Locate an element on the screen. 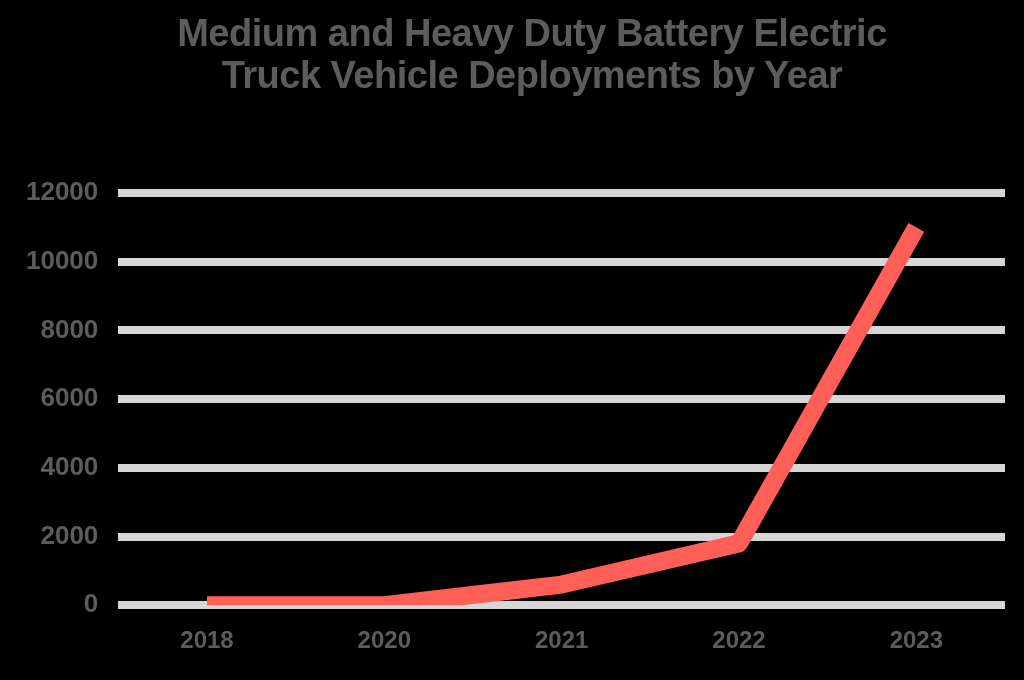 Image resolution: width=1024 pixels, height=680 pixels. y-tick-label: 6000 is located at coordinates (69, 397).